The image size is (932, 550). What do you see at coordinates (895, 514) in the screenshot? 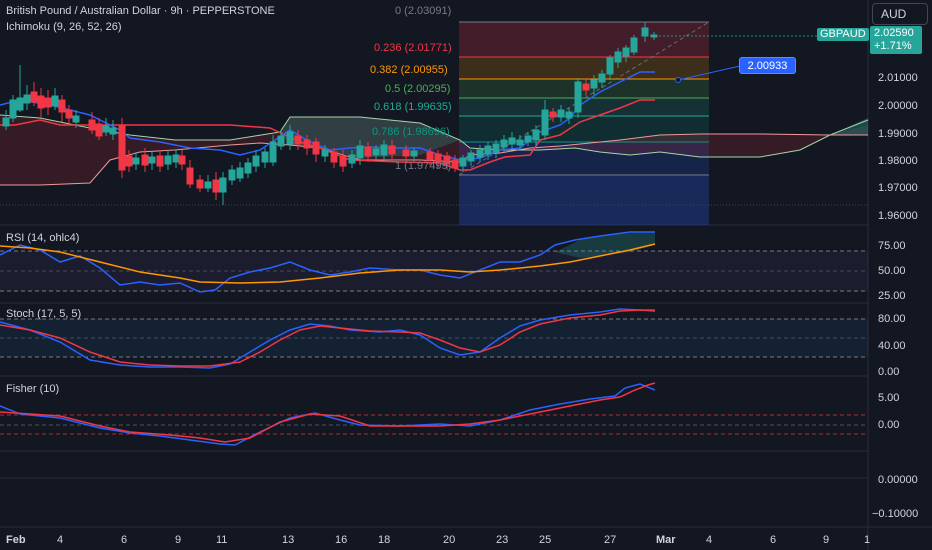
I see `extra-tick: −0.10000` at bounding box center [895, 514].